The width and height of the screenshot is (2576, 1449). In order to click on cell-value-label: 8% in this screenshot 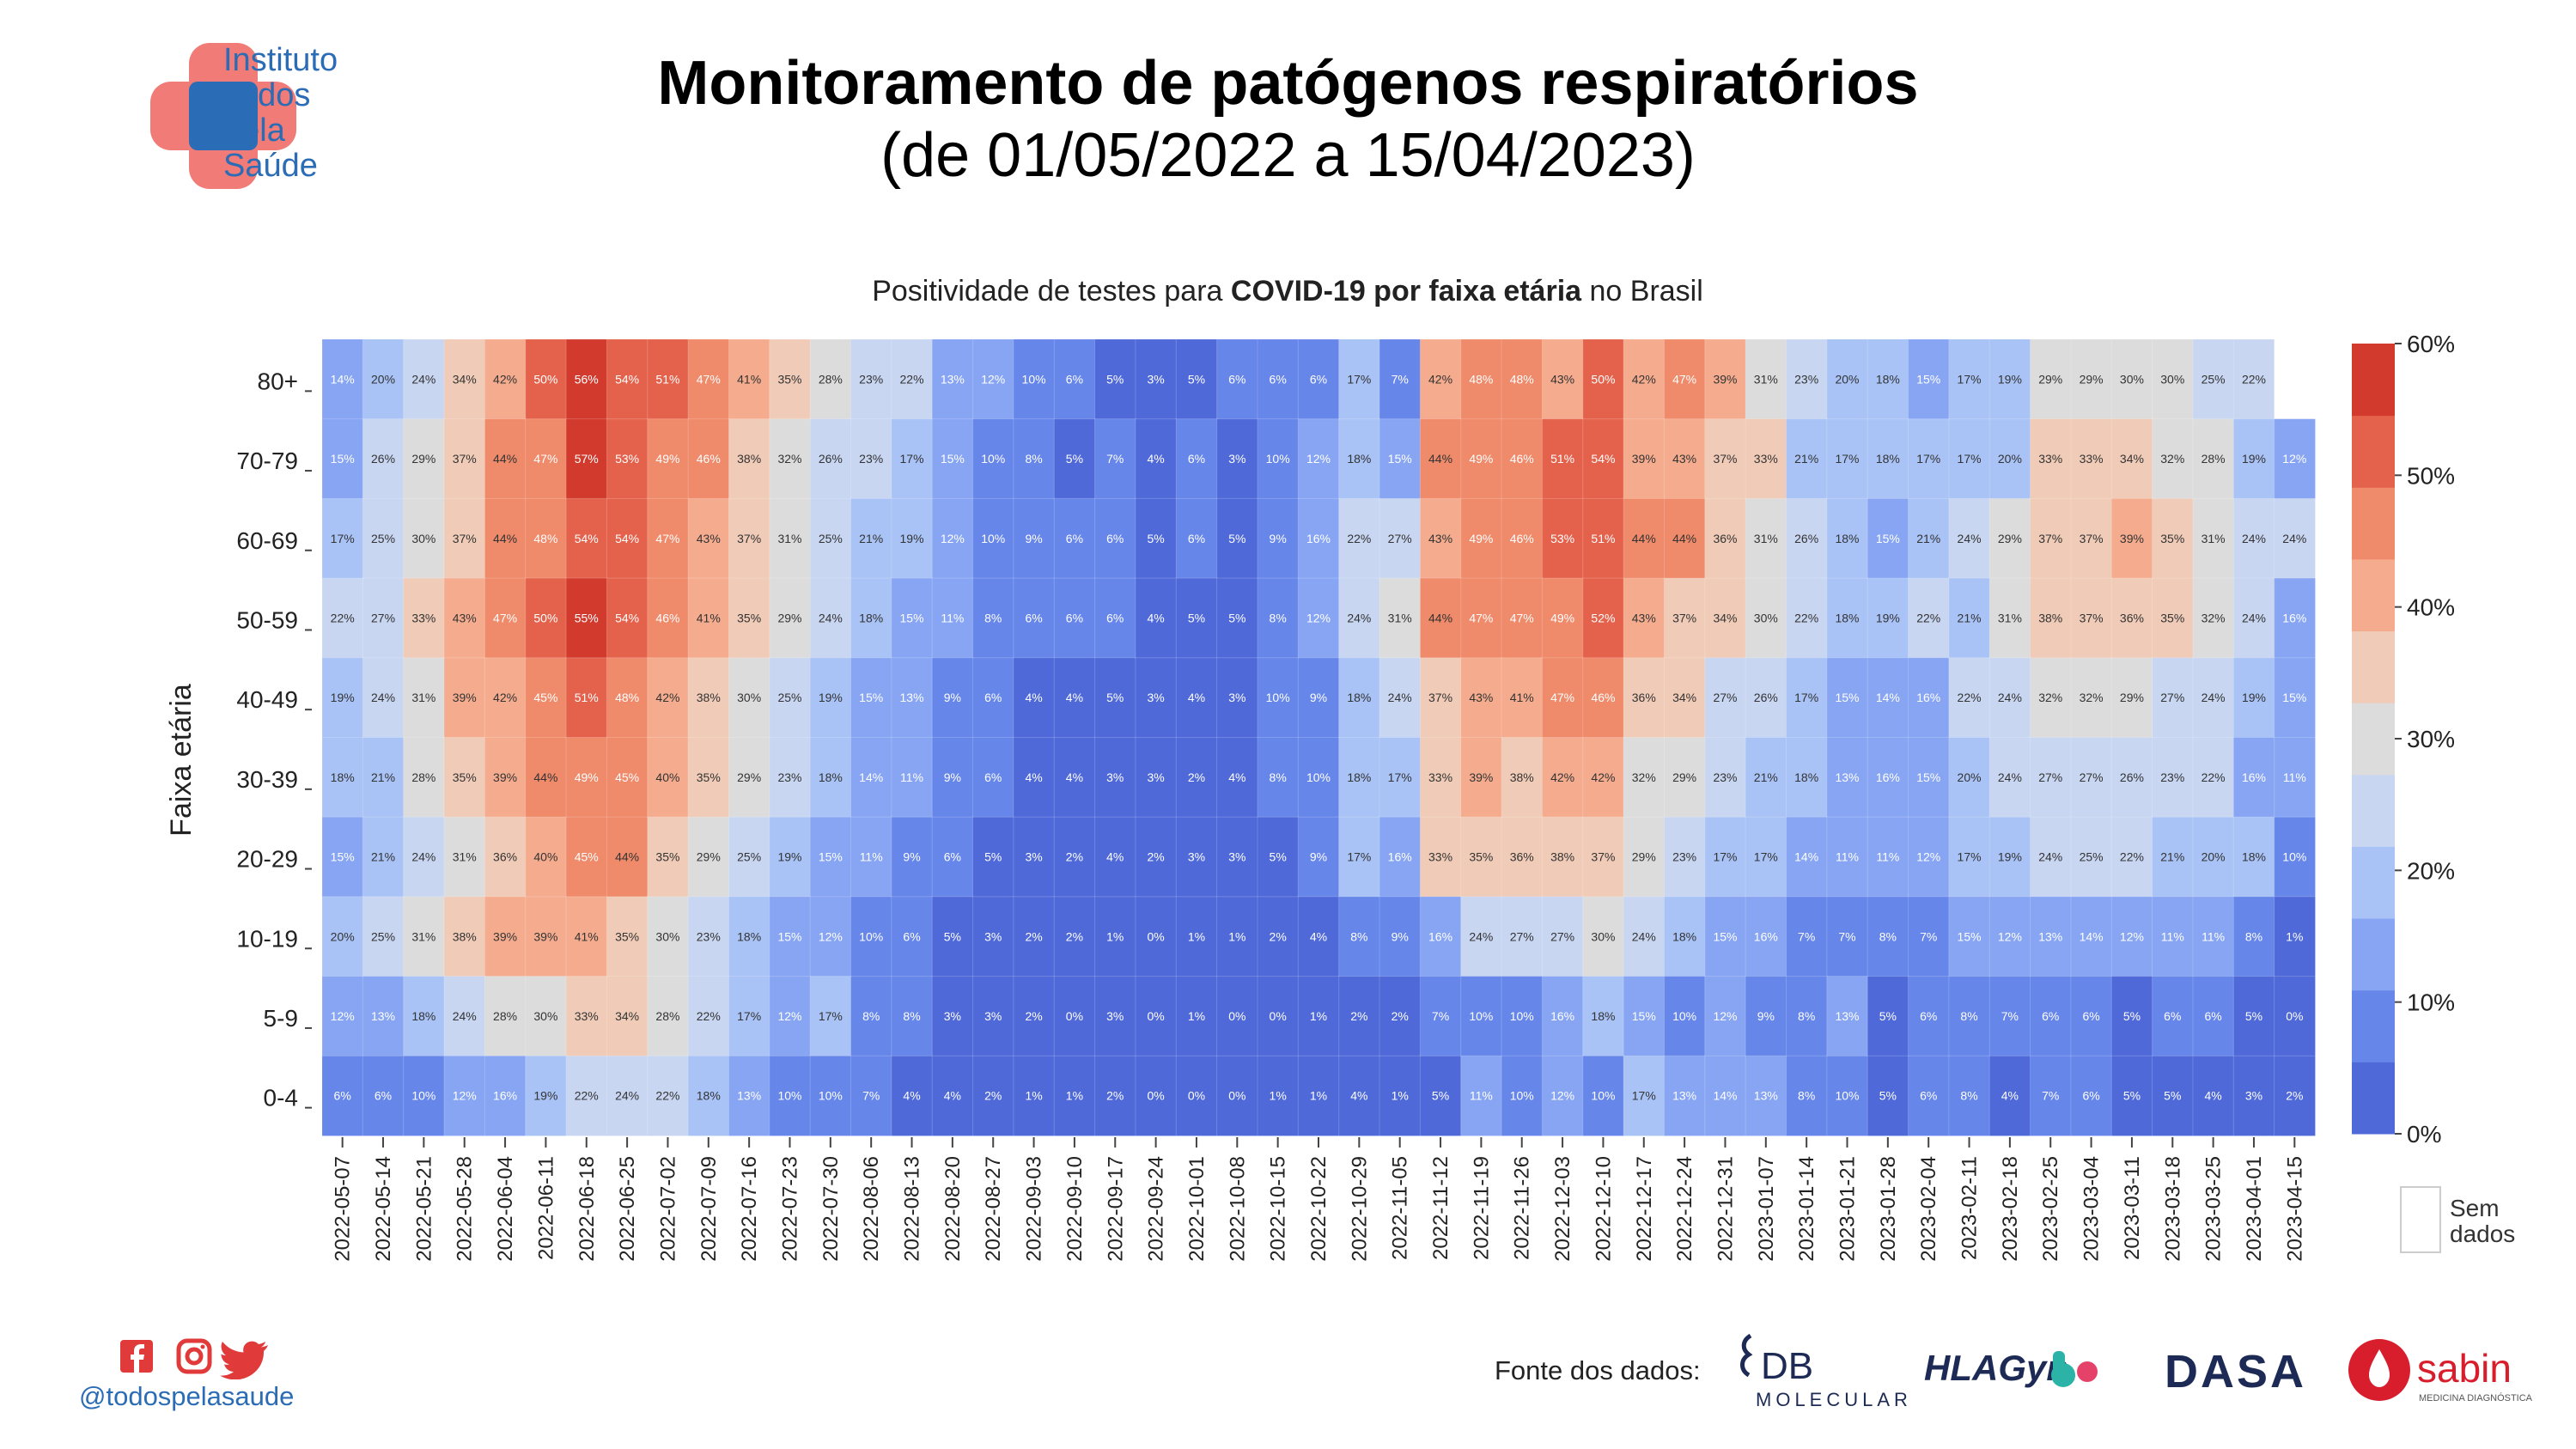, I will do `click(871, 1016)`.